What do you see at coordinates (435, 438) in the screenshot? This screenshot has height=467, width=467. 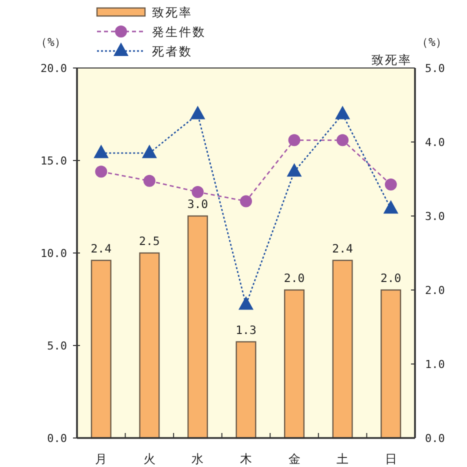 I see `y2-tick-label: 0.0` at bounding box center [435, 438].